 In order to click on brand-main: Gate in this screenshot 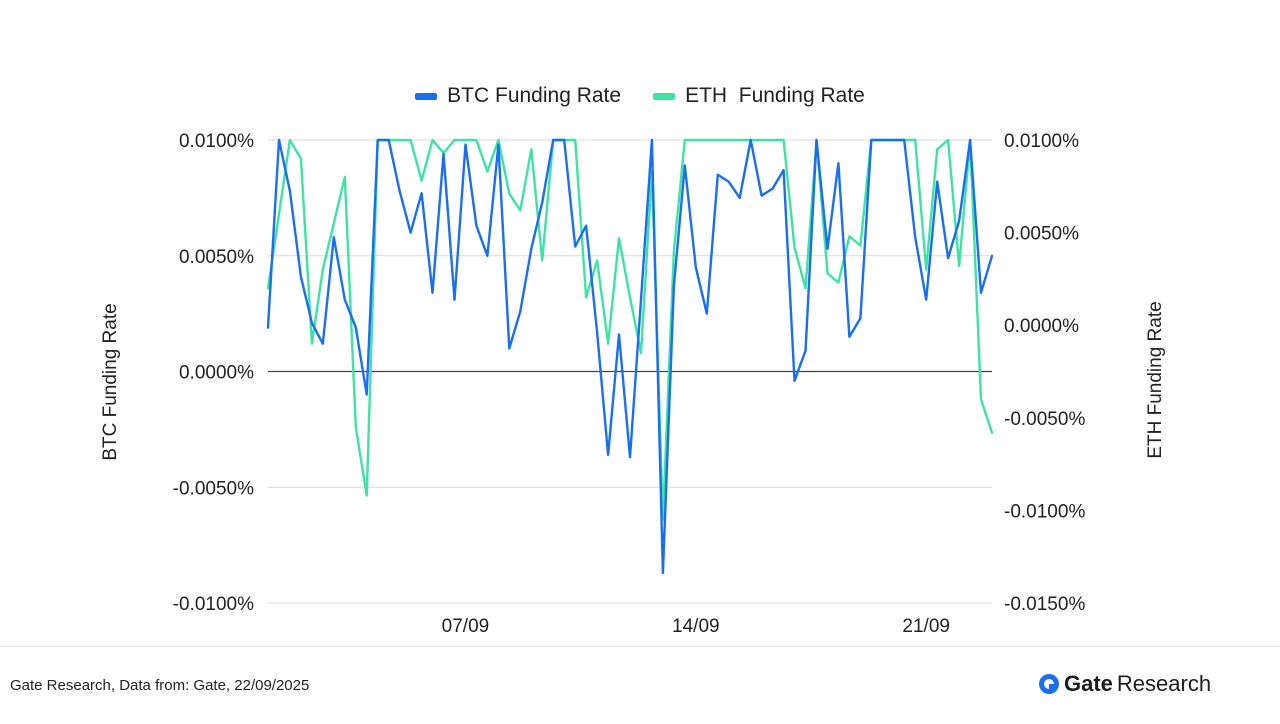, I will do `click(1088, 683)`.